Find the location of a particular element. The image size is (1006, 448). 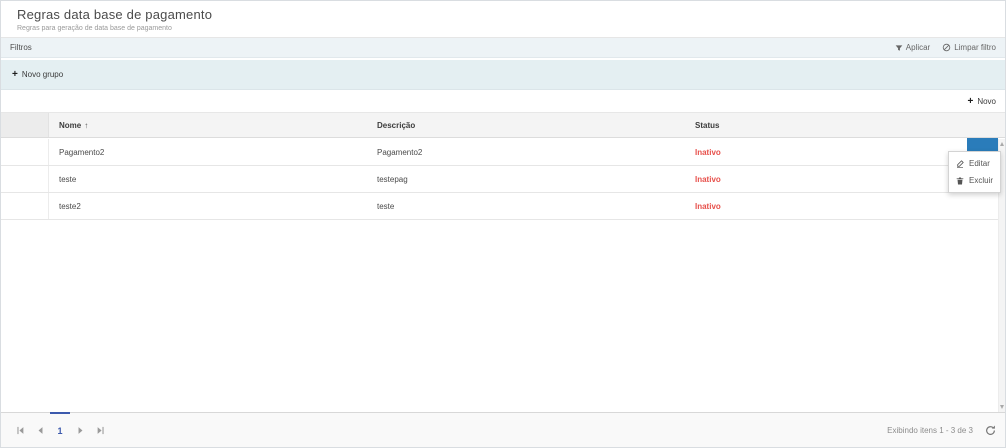

table-row: teste2 teste Inativo is located at coordinates (499, 206).